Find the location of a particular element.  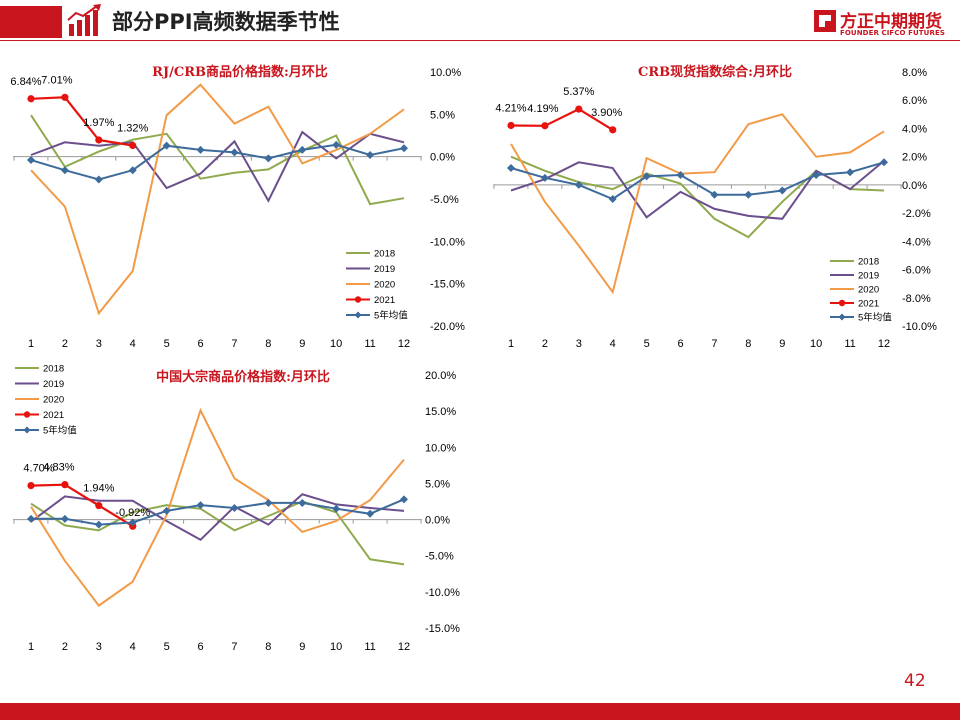

series-2018 is located at coordinates (217, 533).